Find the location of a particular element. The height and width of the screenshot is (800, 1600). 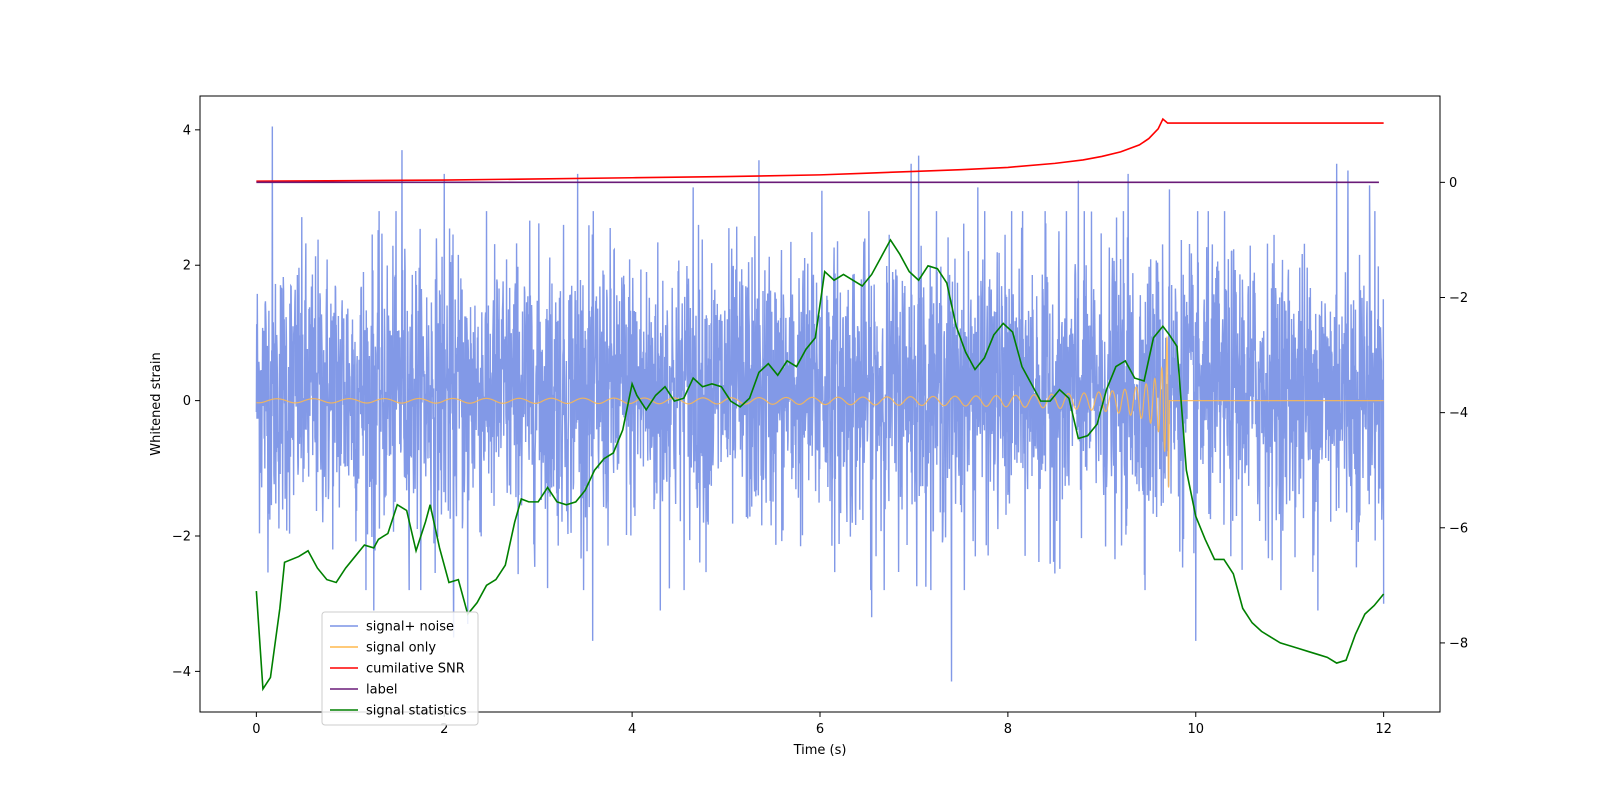

legend-label: signal+ noise is located at coordinates (410, 627).